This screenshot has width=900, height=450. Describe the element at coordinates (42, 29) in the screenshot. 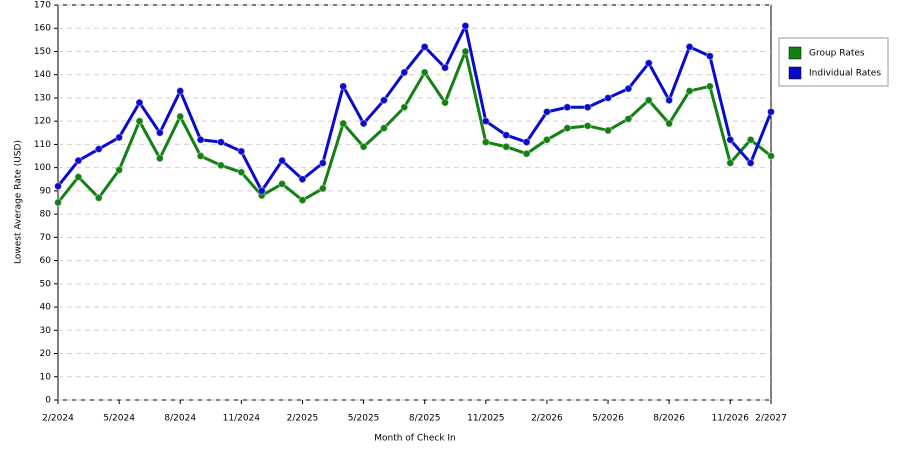

I see `y-tick-label: 160` at that location.